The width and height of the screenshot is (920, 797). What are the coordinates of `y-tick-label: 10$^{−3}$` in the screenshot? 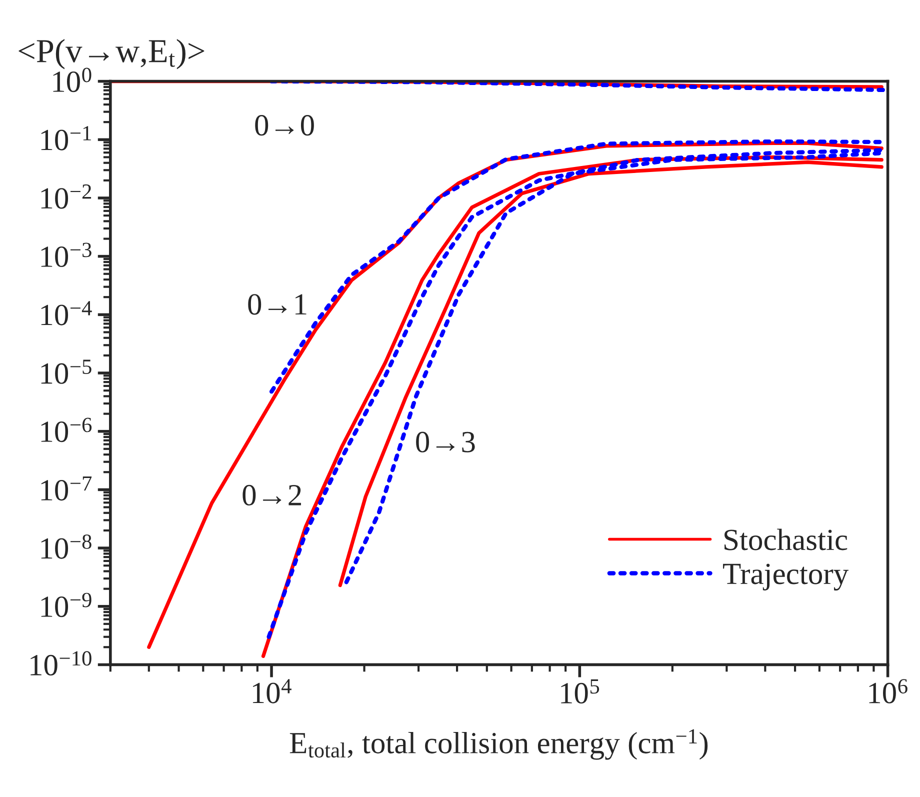 It's located at (66, 255).